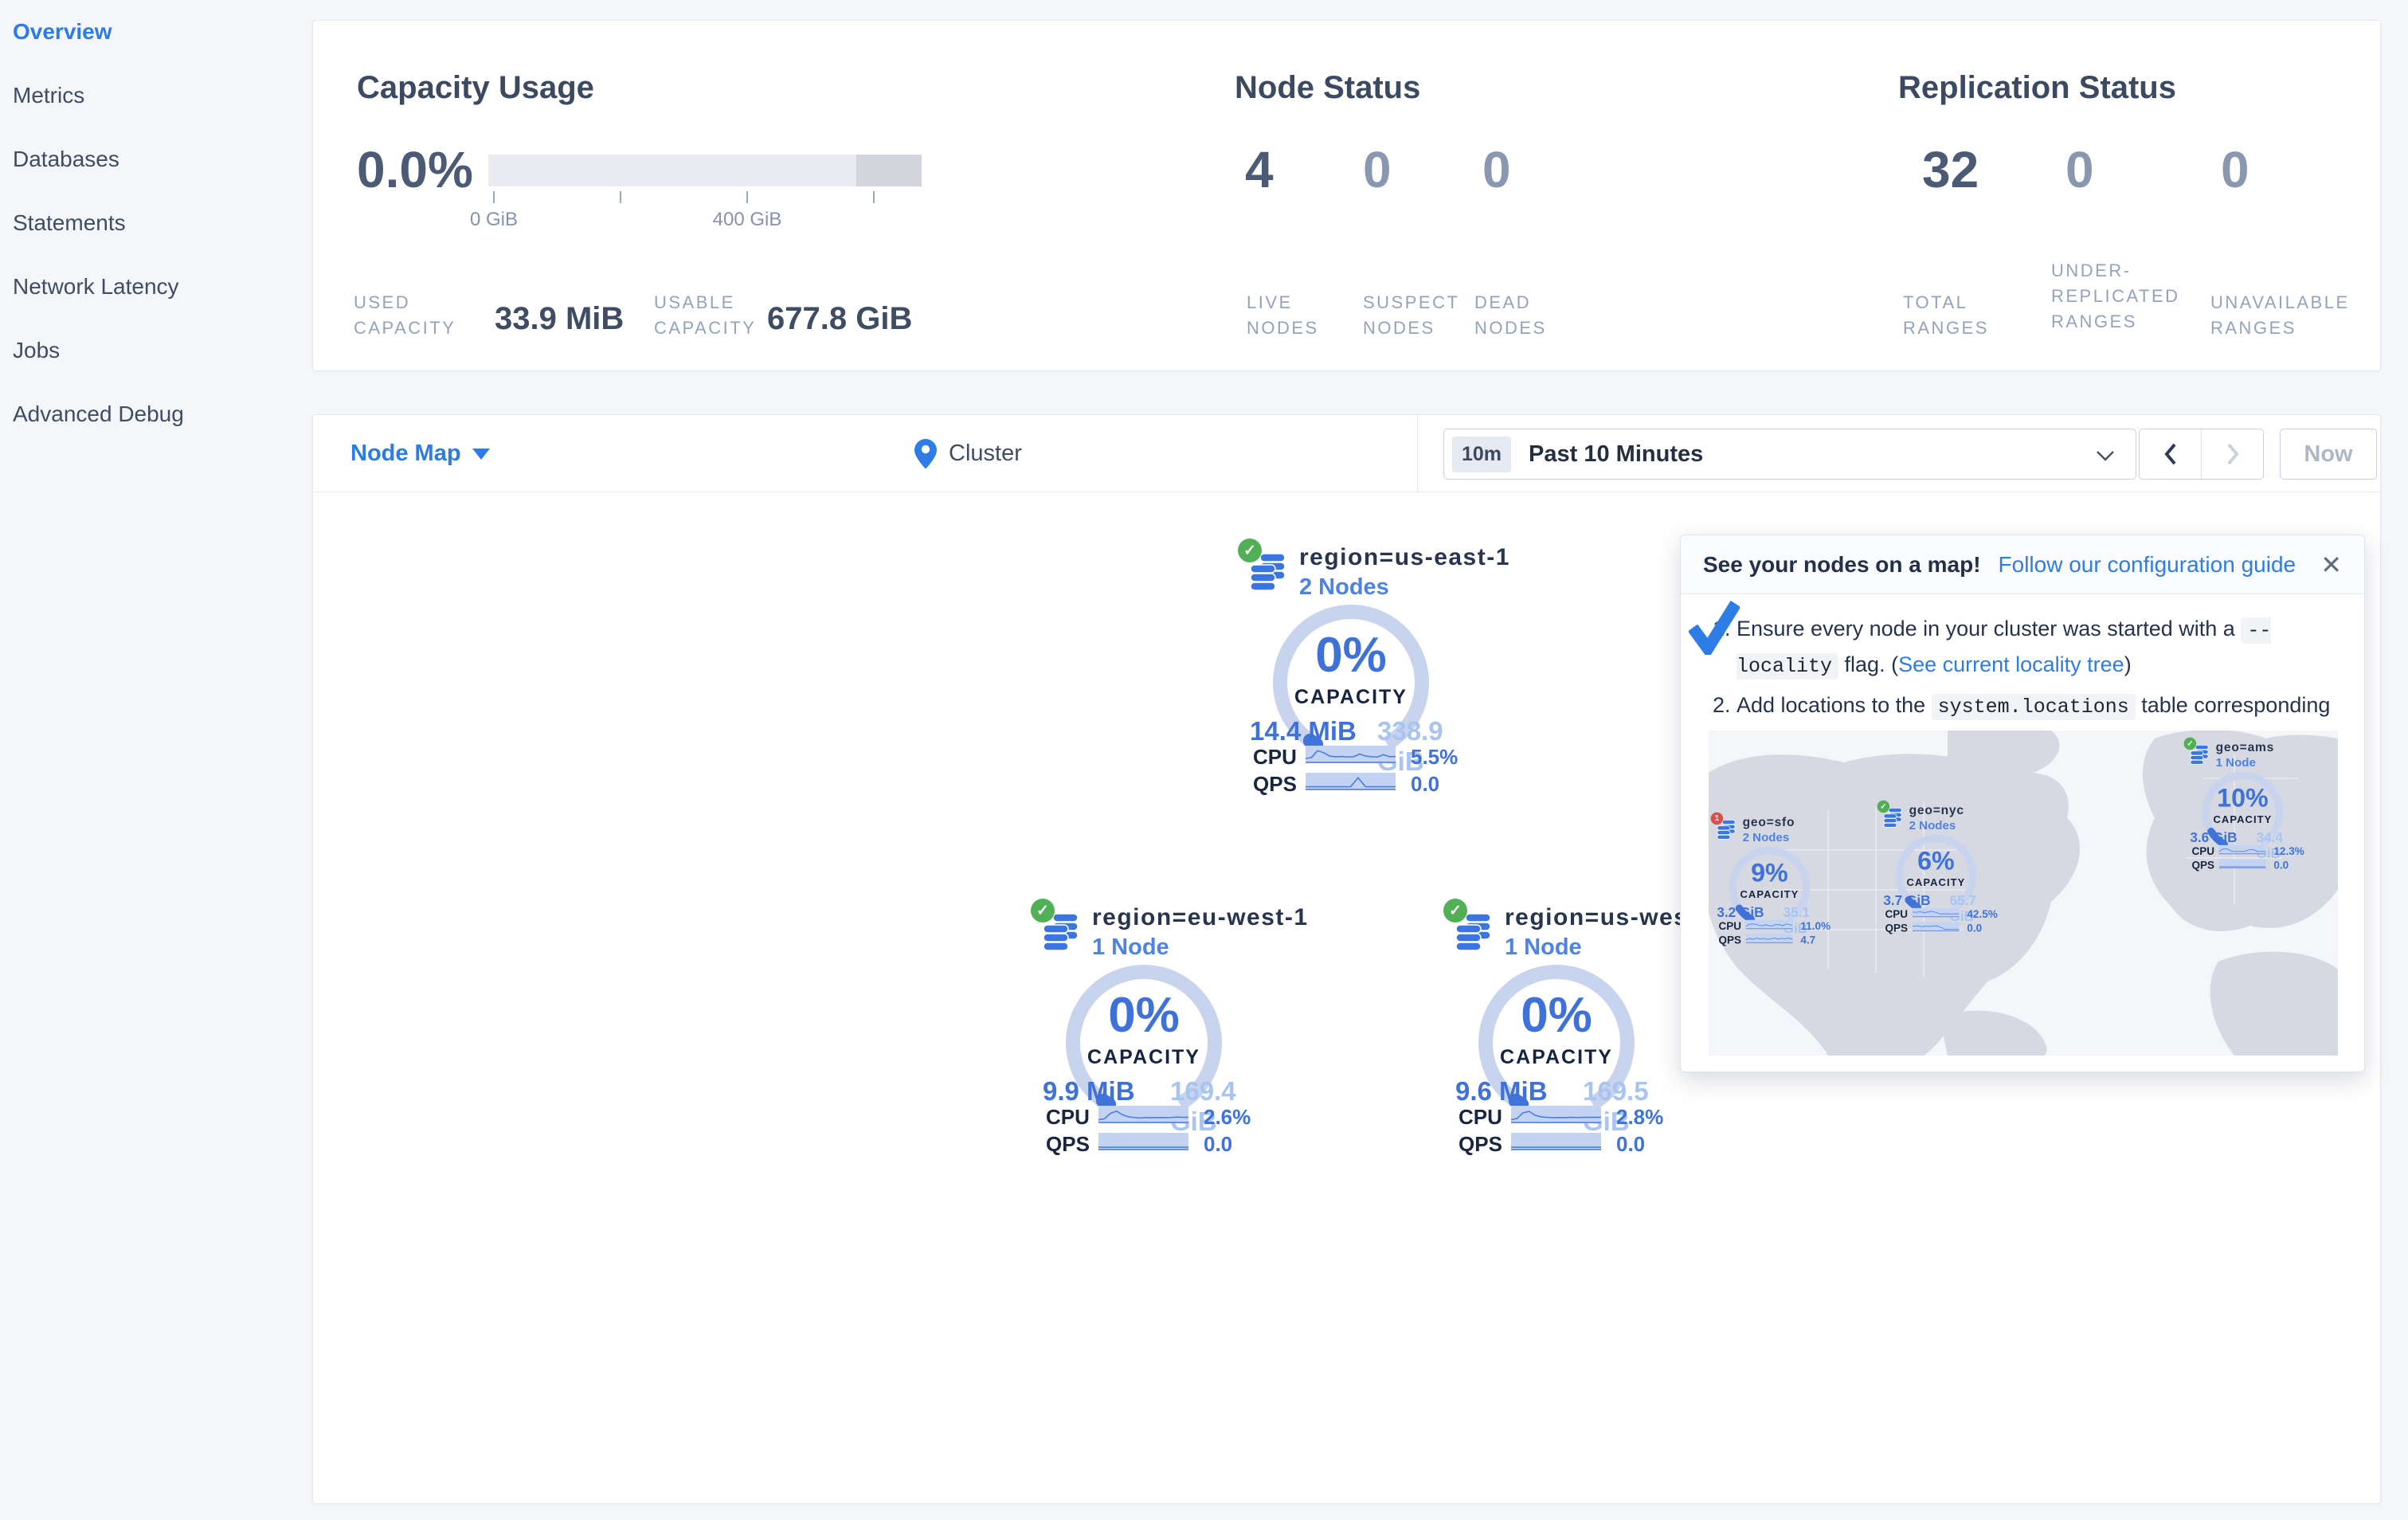 The image size is (2408, 1520). Describe the element at coordinates (2328, 454) in the screenshot. I see `now-button: Now` at that location.